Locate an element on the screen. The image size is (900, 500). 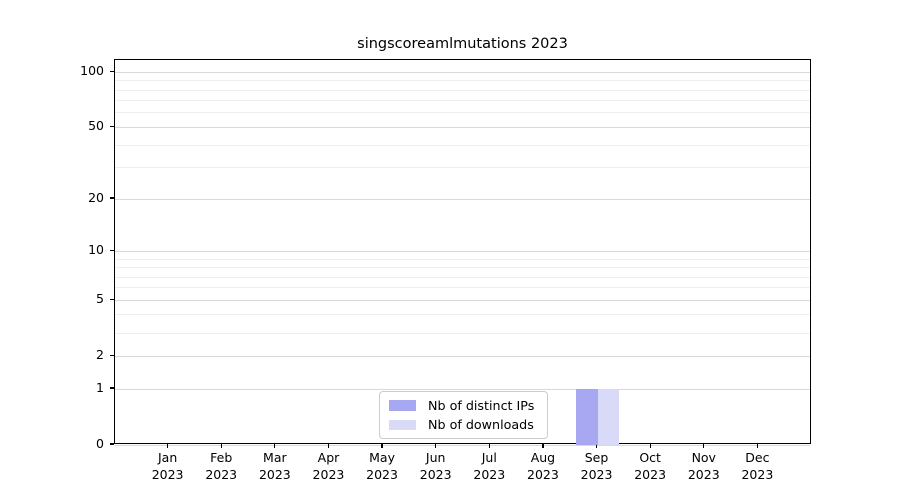
bar-distinct-ips-sep is located at coordinates (587, 417).